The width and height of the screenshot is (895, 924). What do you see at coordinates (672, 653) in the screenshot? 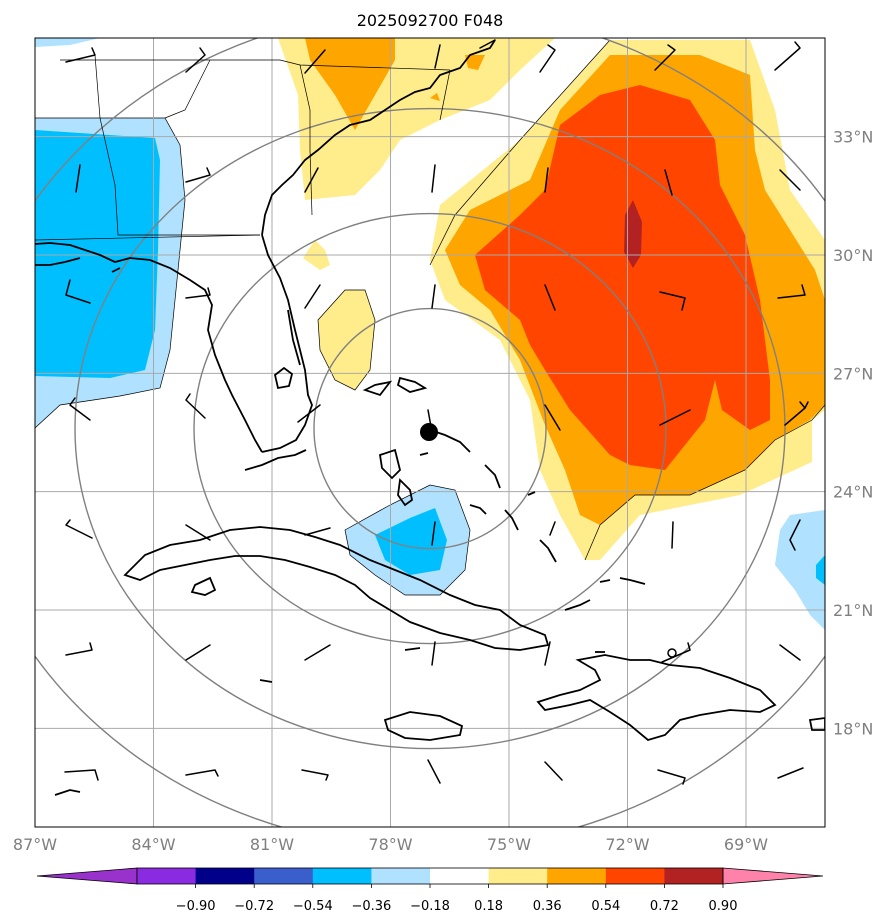
I see `secondary-center-marker` at bounding box center [672, 653].